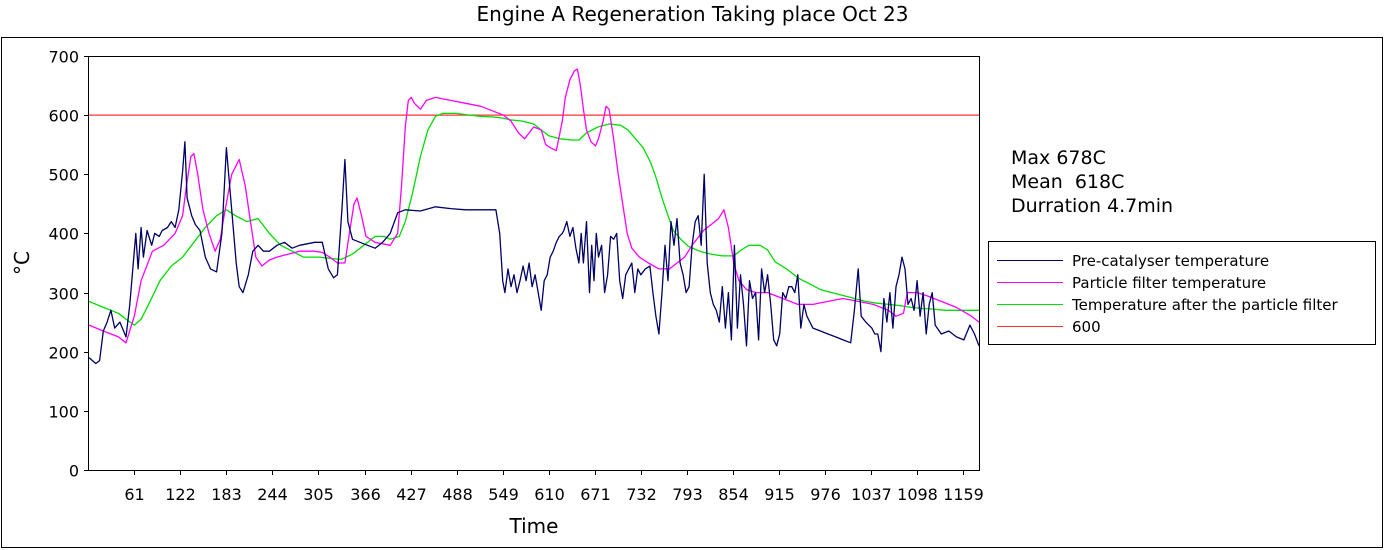 The height and width of the screenshot is (550, 1385). I want to click on x-tick-label: 305, so click(318, 494).